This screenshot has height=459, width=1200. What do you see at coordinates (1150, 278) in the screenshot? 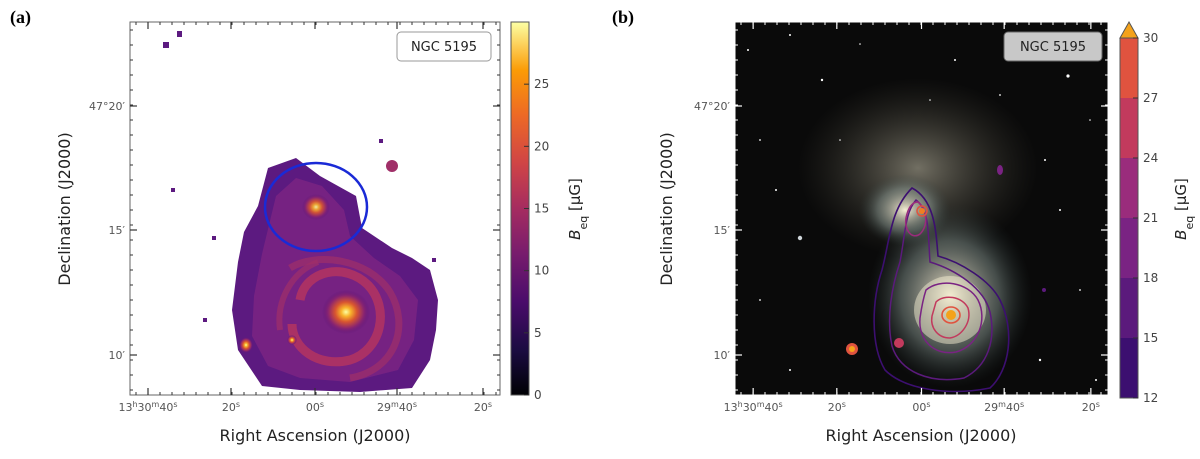
I see `colorbar-b-tick-label: 18` at bounding box center [1150, 278].